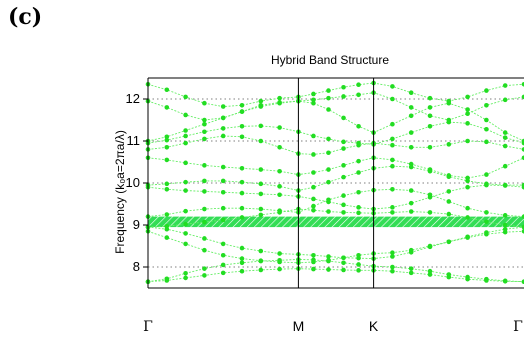 Image resolution: width=524 pixels, height=341 pixels. I want to click on chart-title: Hybrid Band Structure, so click(330, 60).